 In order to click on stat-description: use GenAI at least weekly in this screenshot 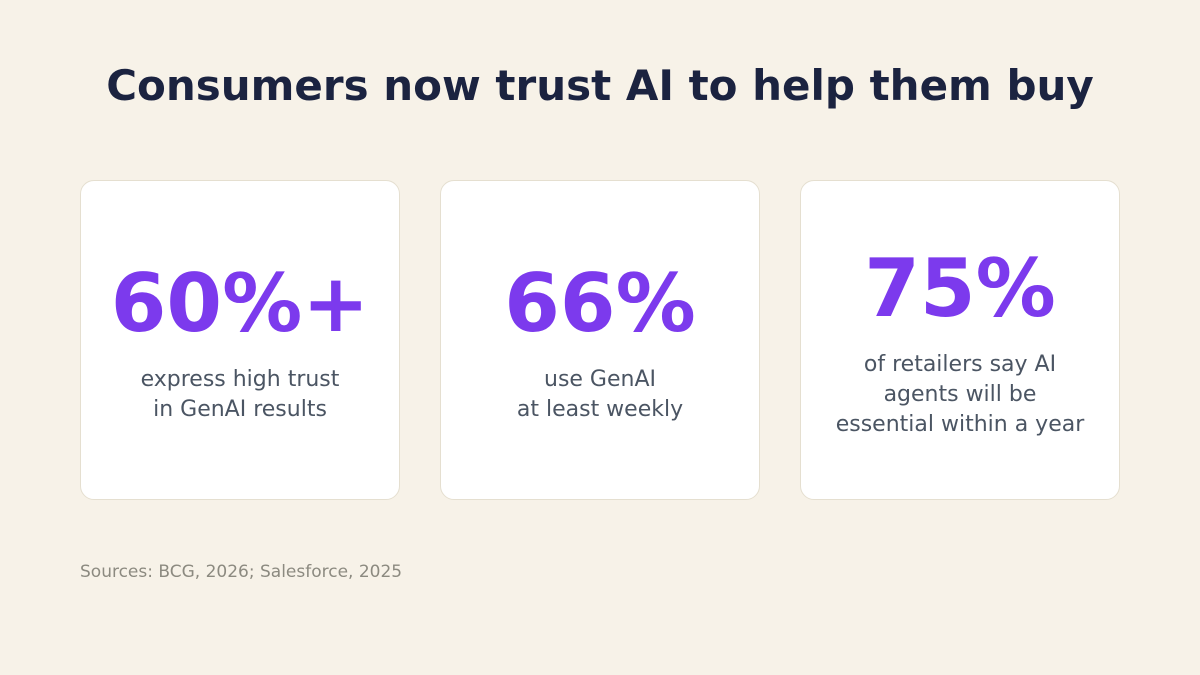, I will do `click(600, 395)`.